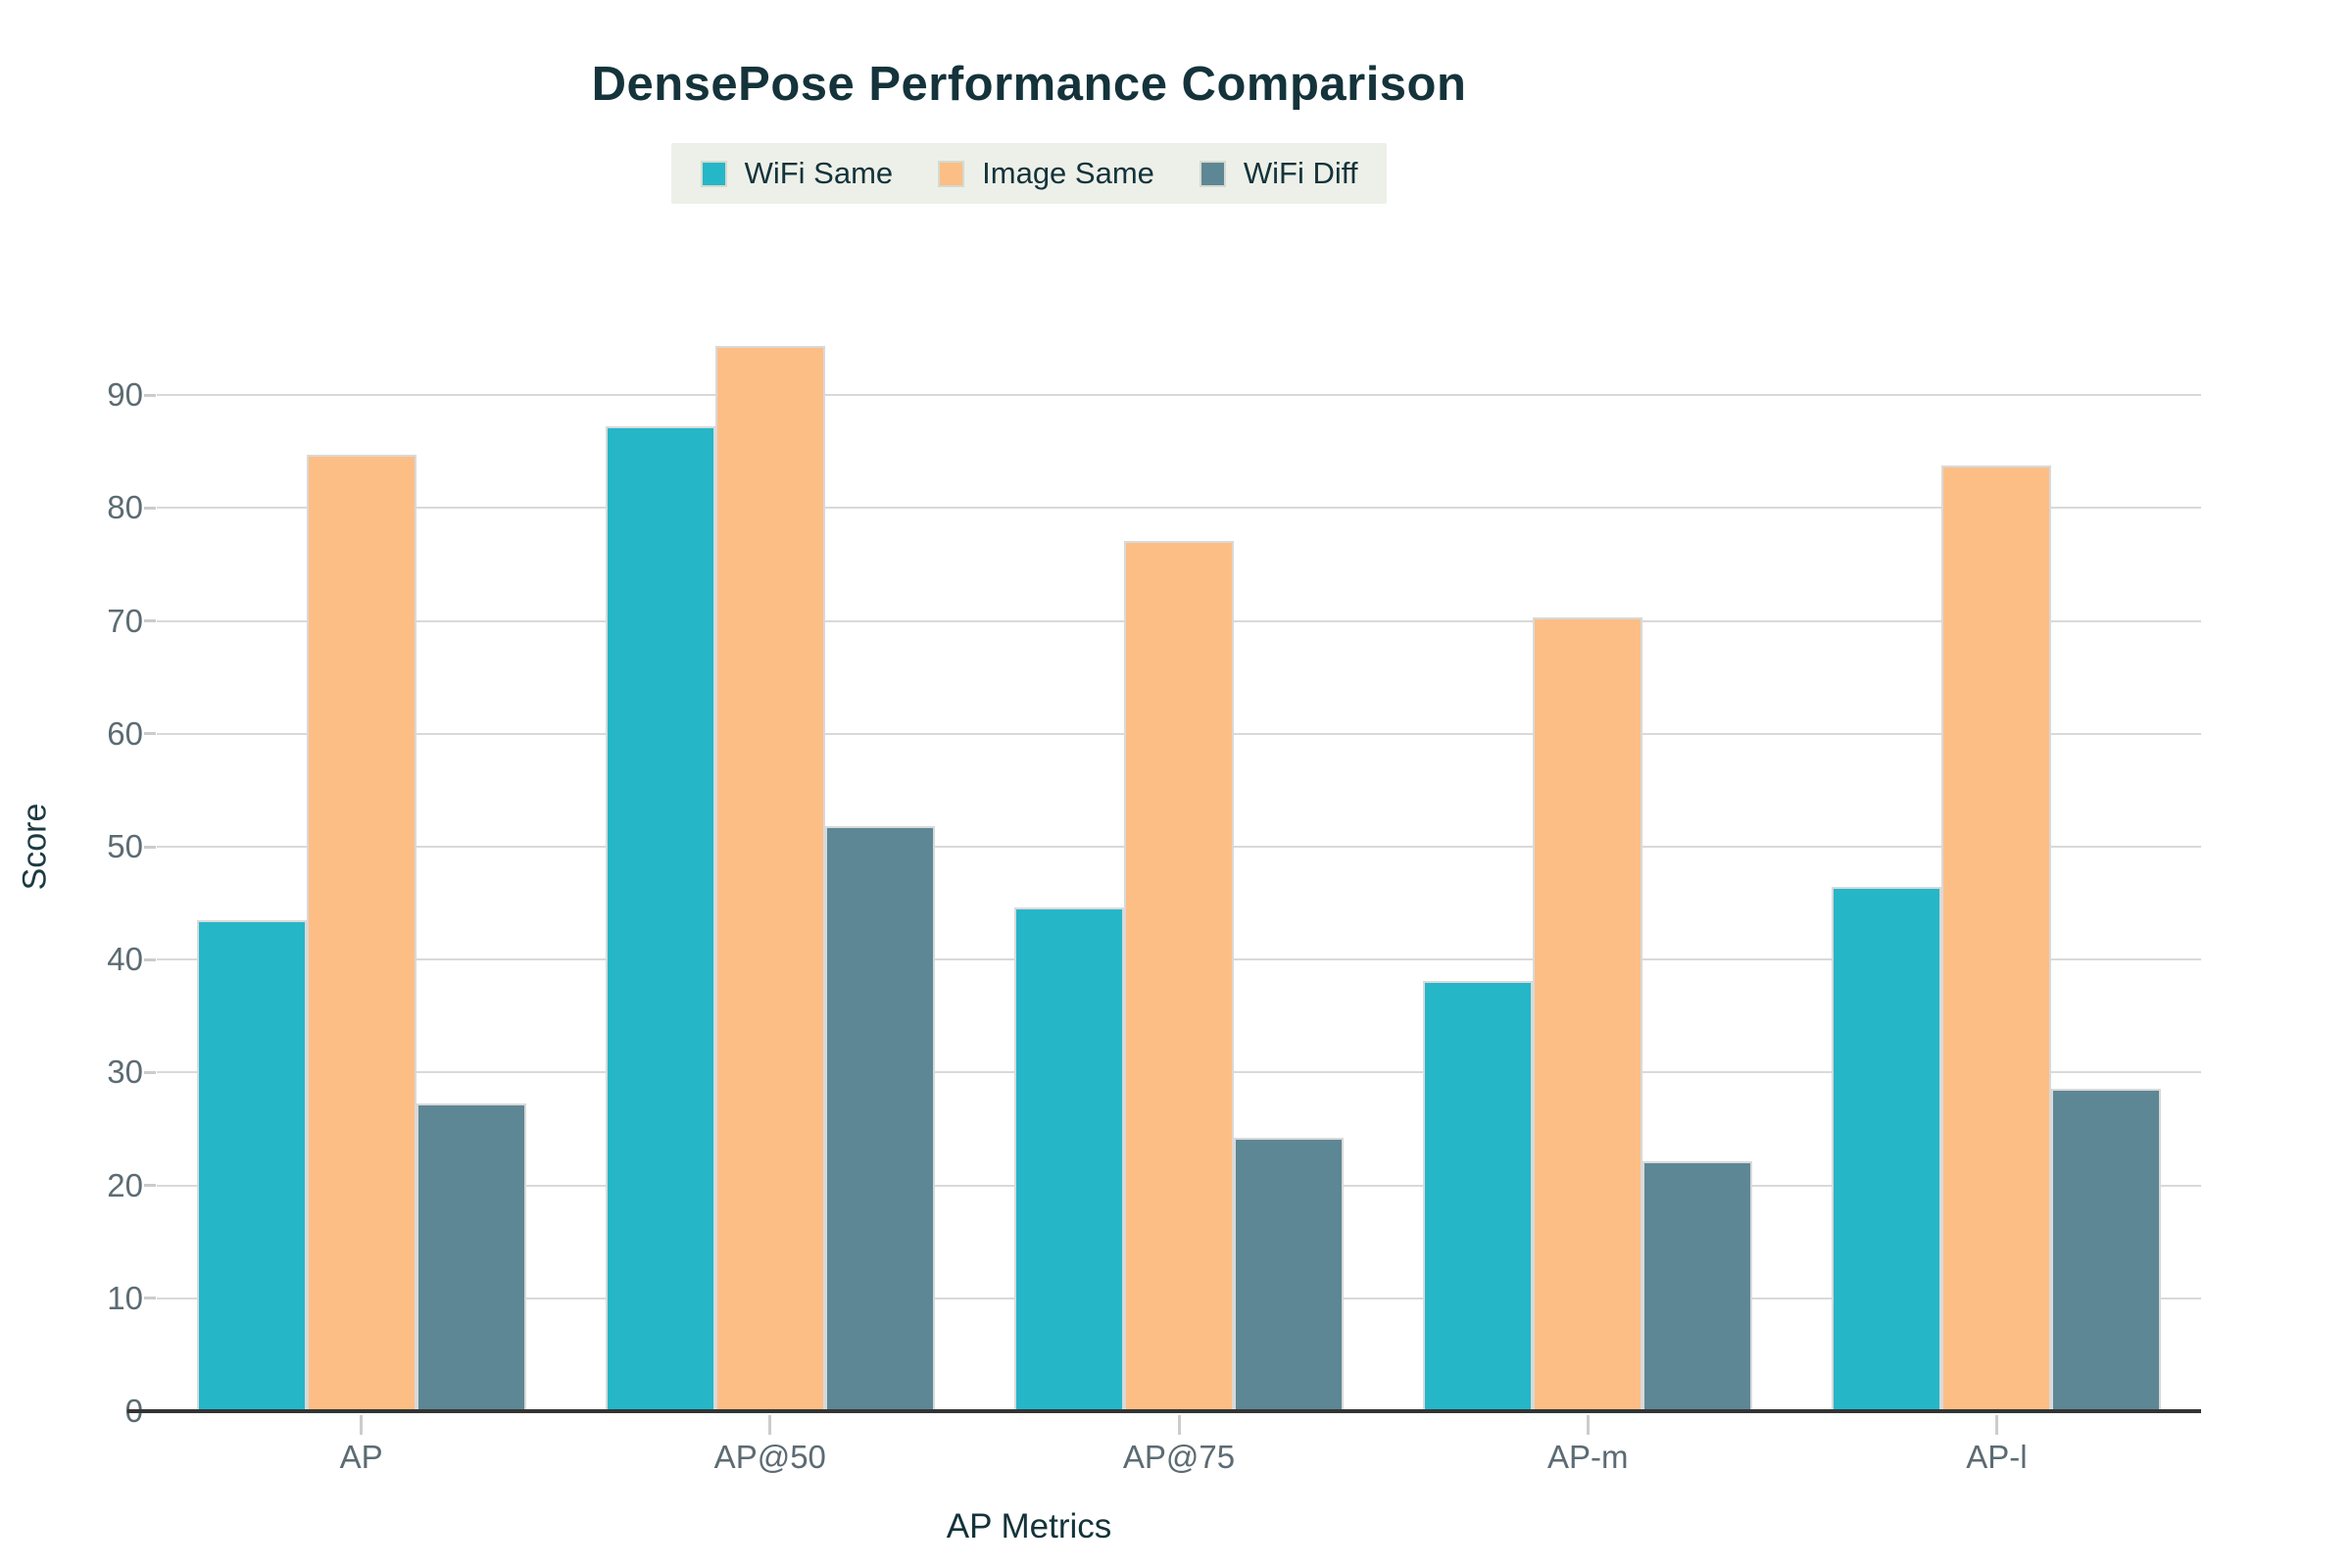 This screenshot has width=2352, height=1568. Describe the element at coordinates (1179, 975) in the screenshot. I see `bar-image-same-ap@75` at that location.